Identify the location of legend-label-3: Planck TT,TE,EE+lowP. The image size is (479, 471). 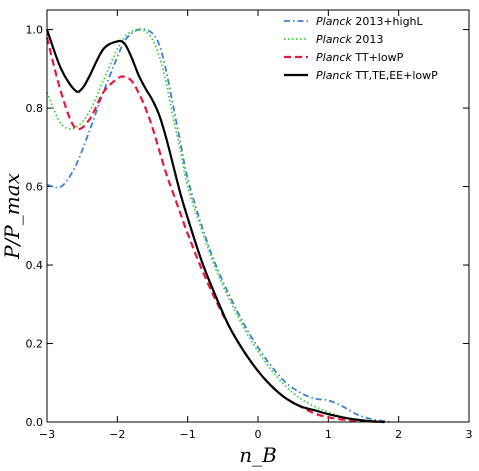
(377, 75).